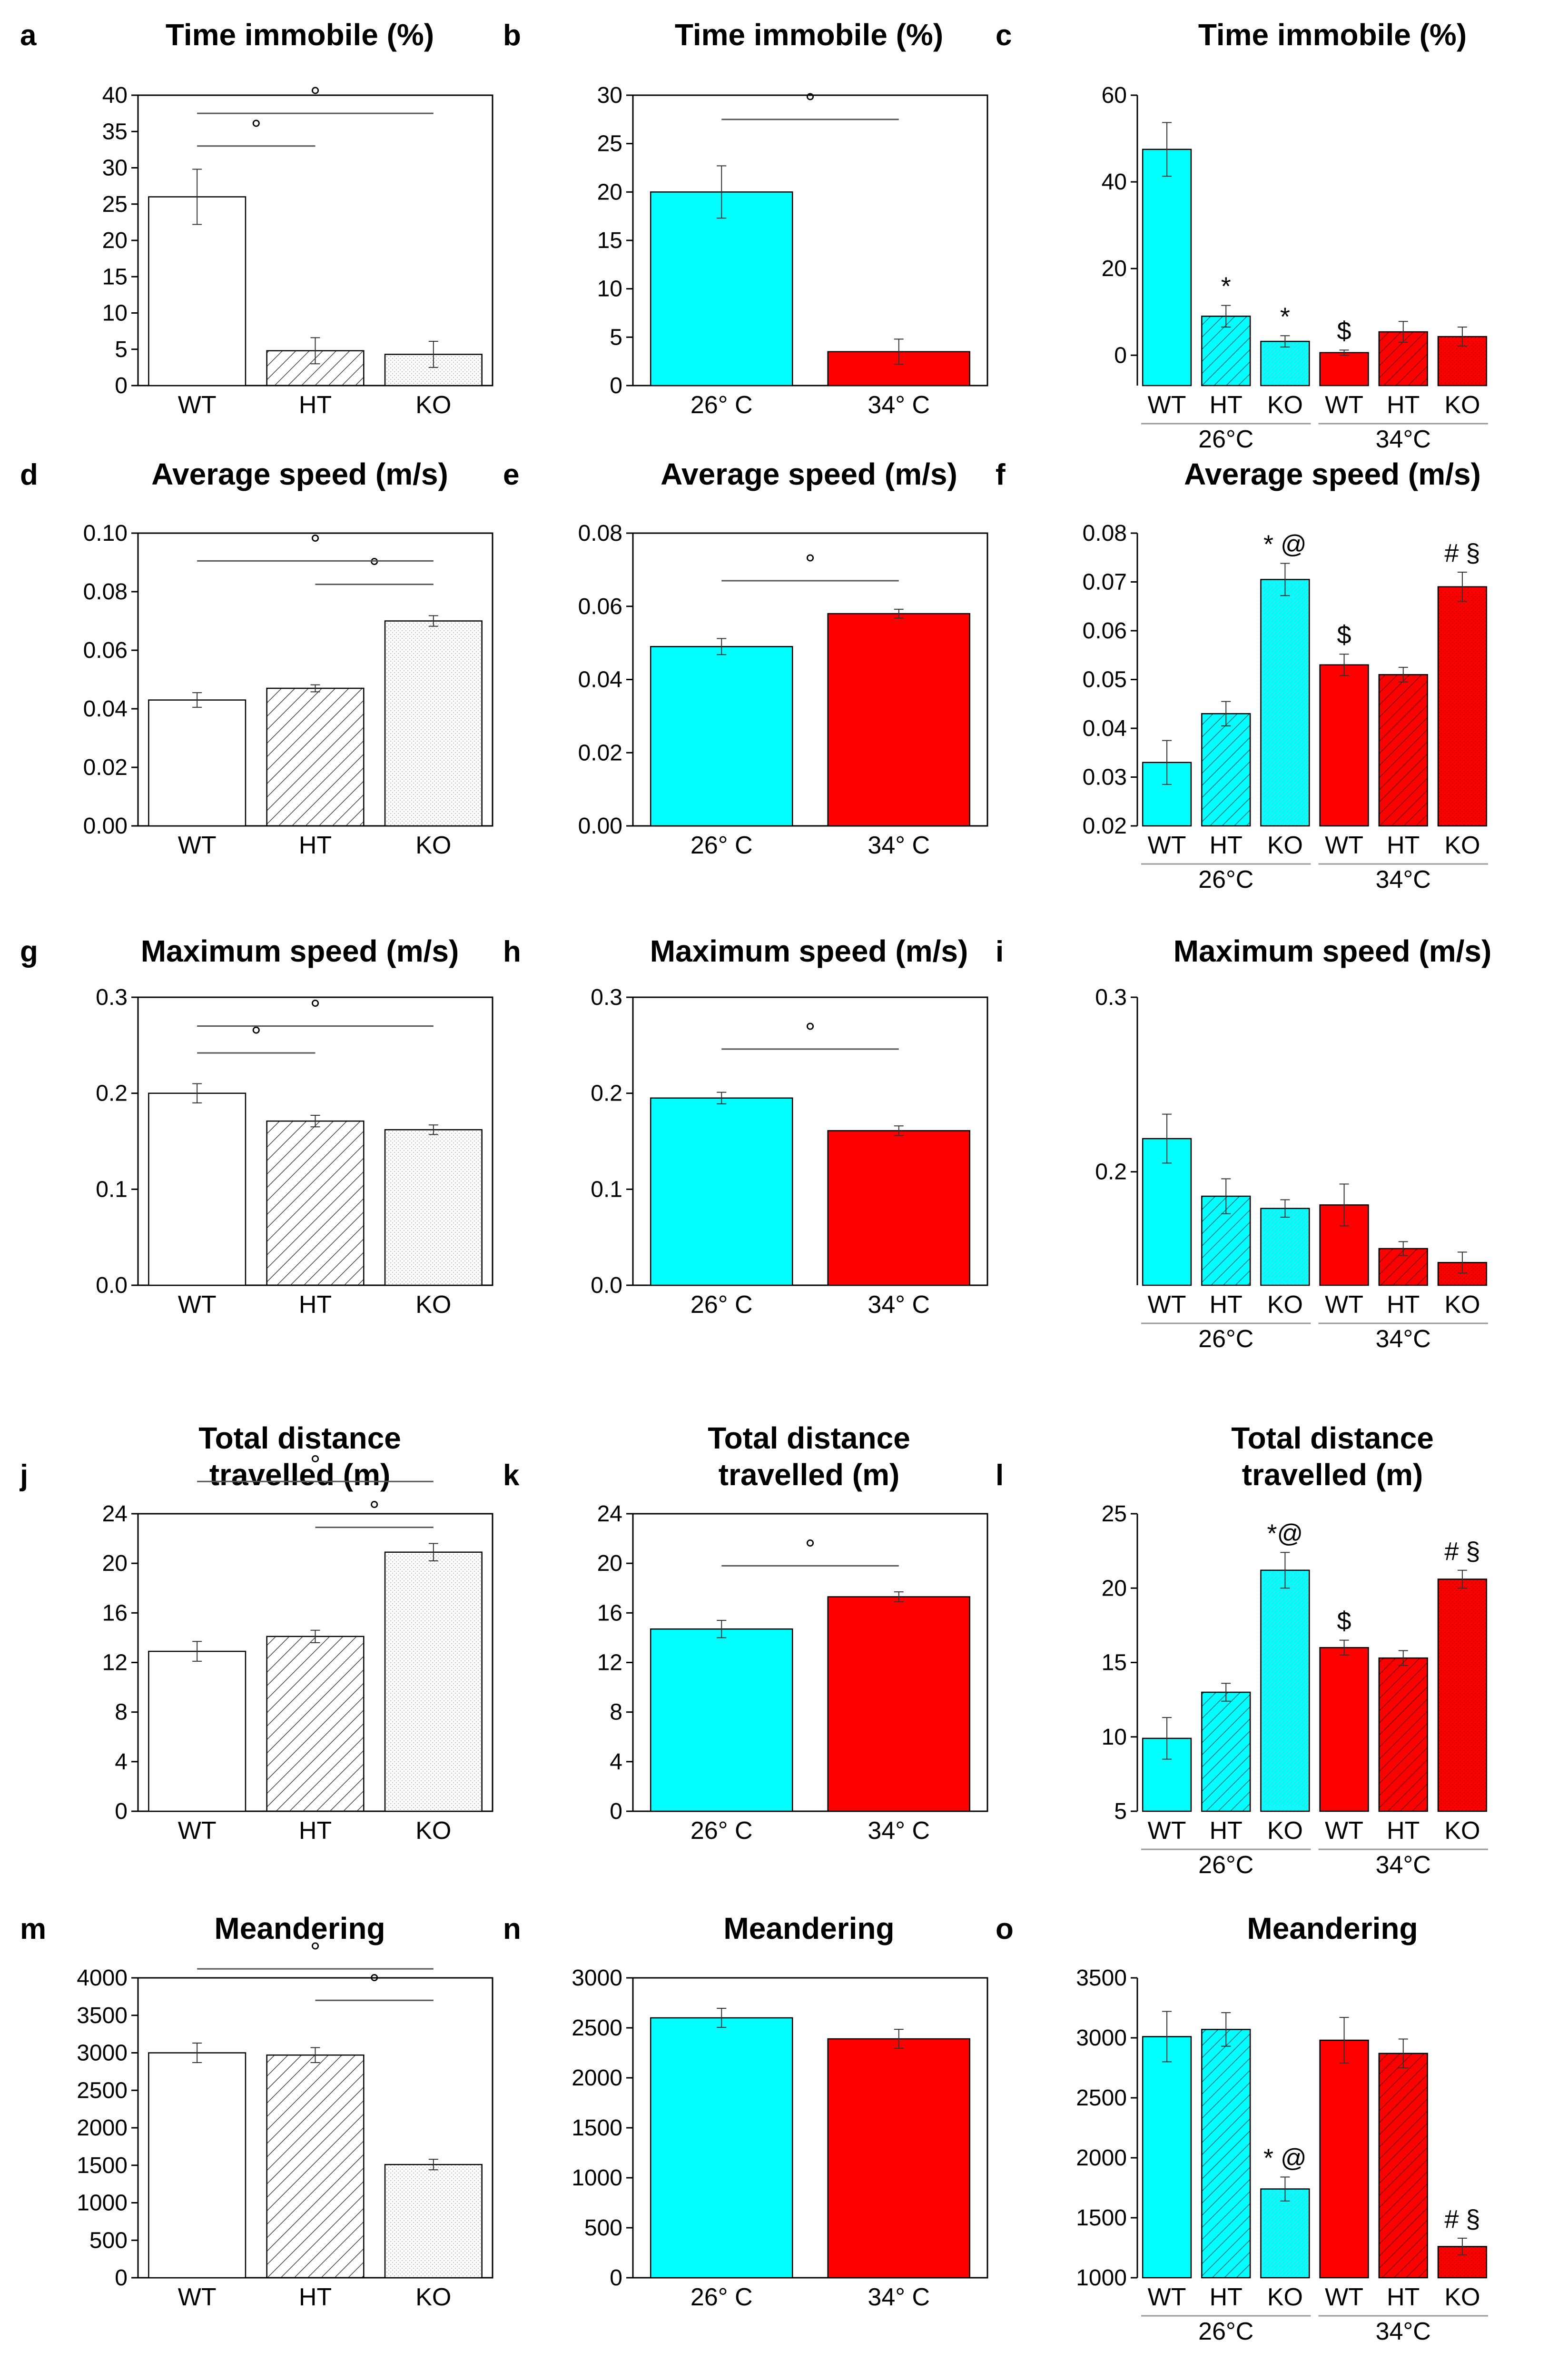  I want to click on y-tick-label-e: 0.04, so click(600, 680).